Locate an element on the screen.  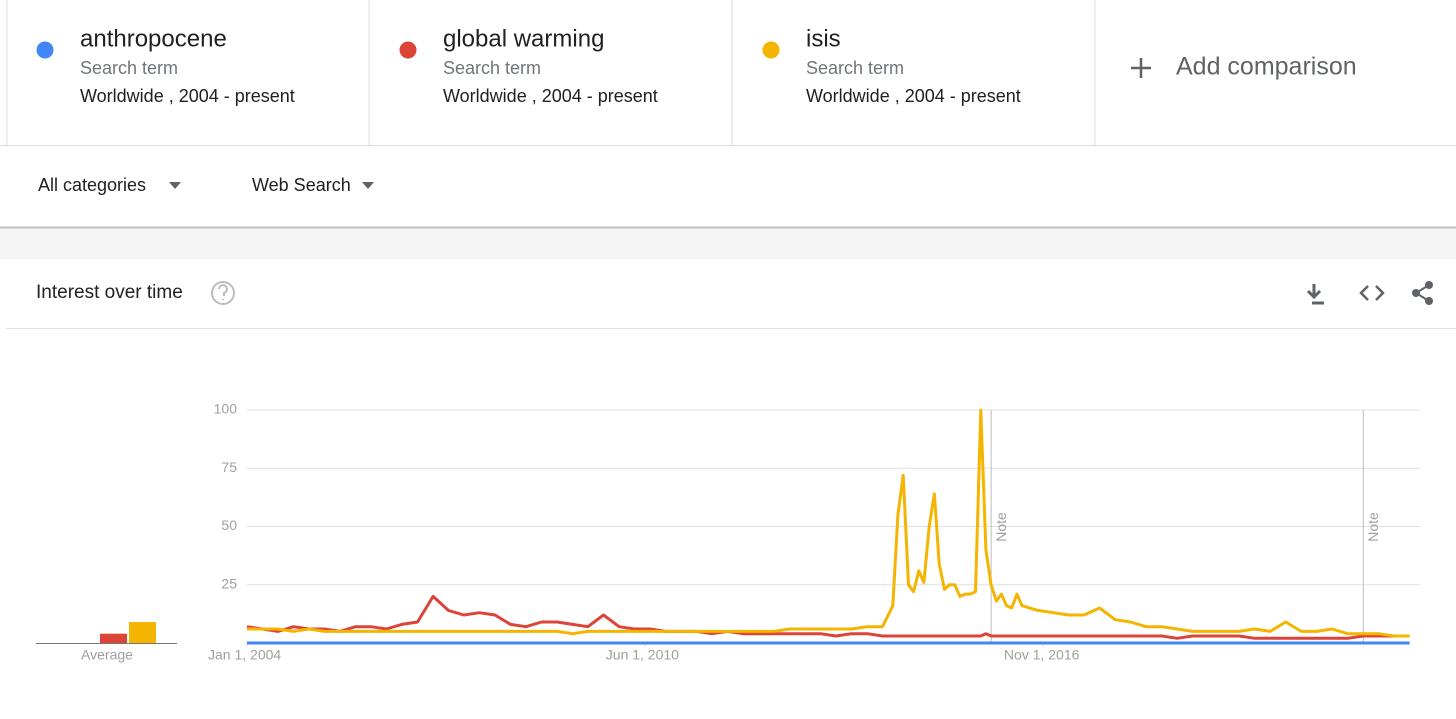
card-title: Interest over time is located at coordinates (109, 292).